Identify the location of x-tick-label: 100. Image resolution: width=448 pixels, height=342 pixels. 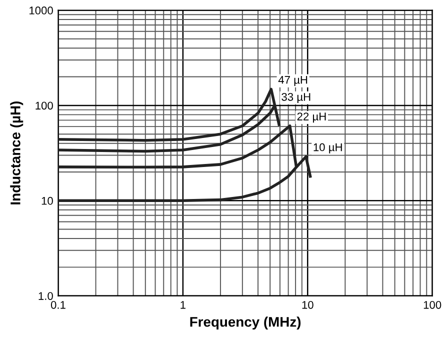
(433, 304).